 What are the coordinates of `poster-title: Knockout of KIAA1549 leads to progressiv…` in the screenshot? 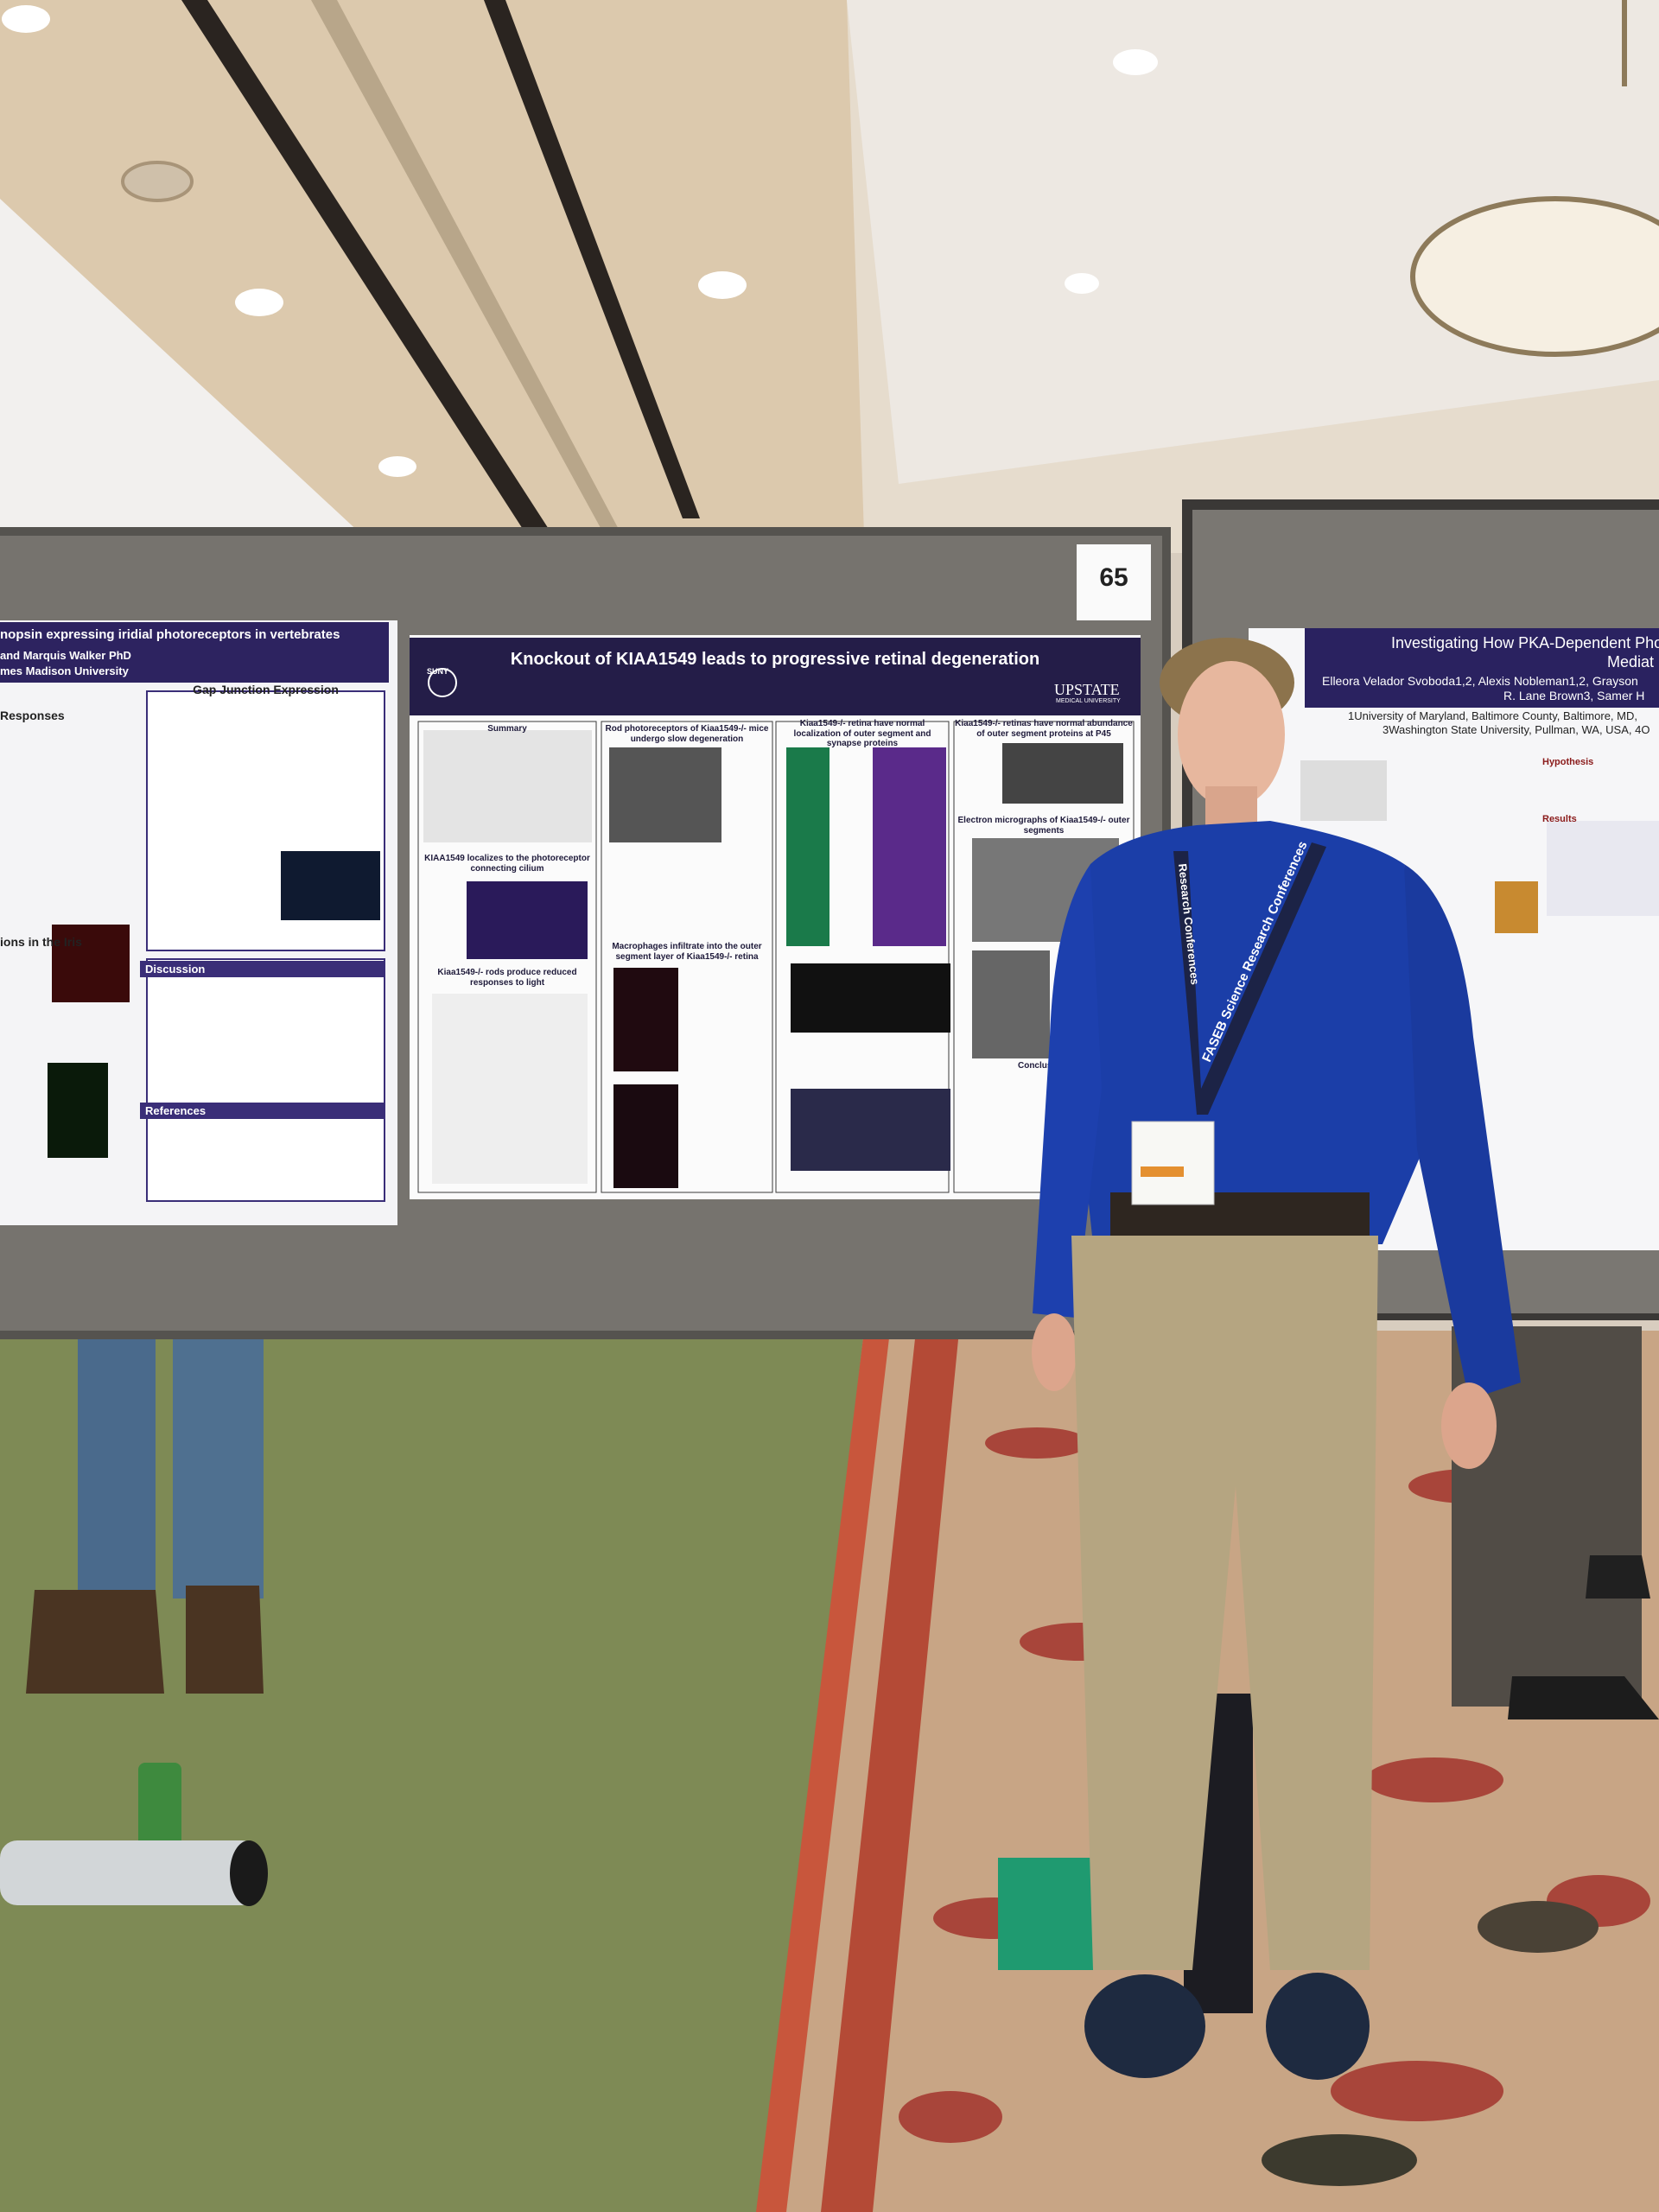 It's located at (775, 659).